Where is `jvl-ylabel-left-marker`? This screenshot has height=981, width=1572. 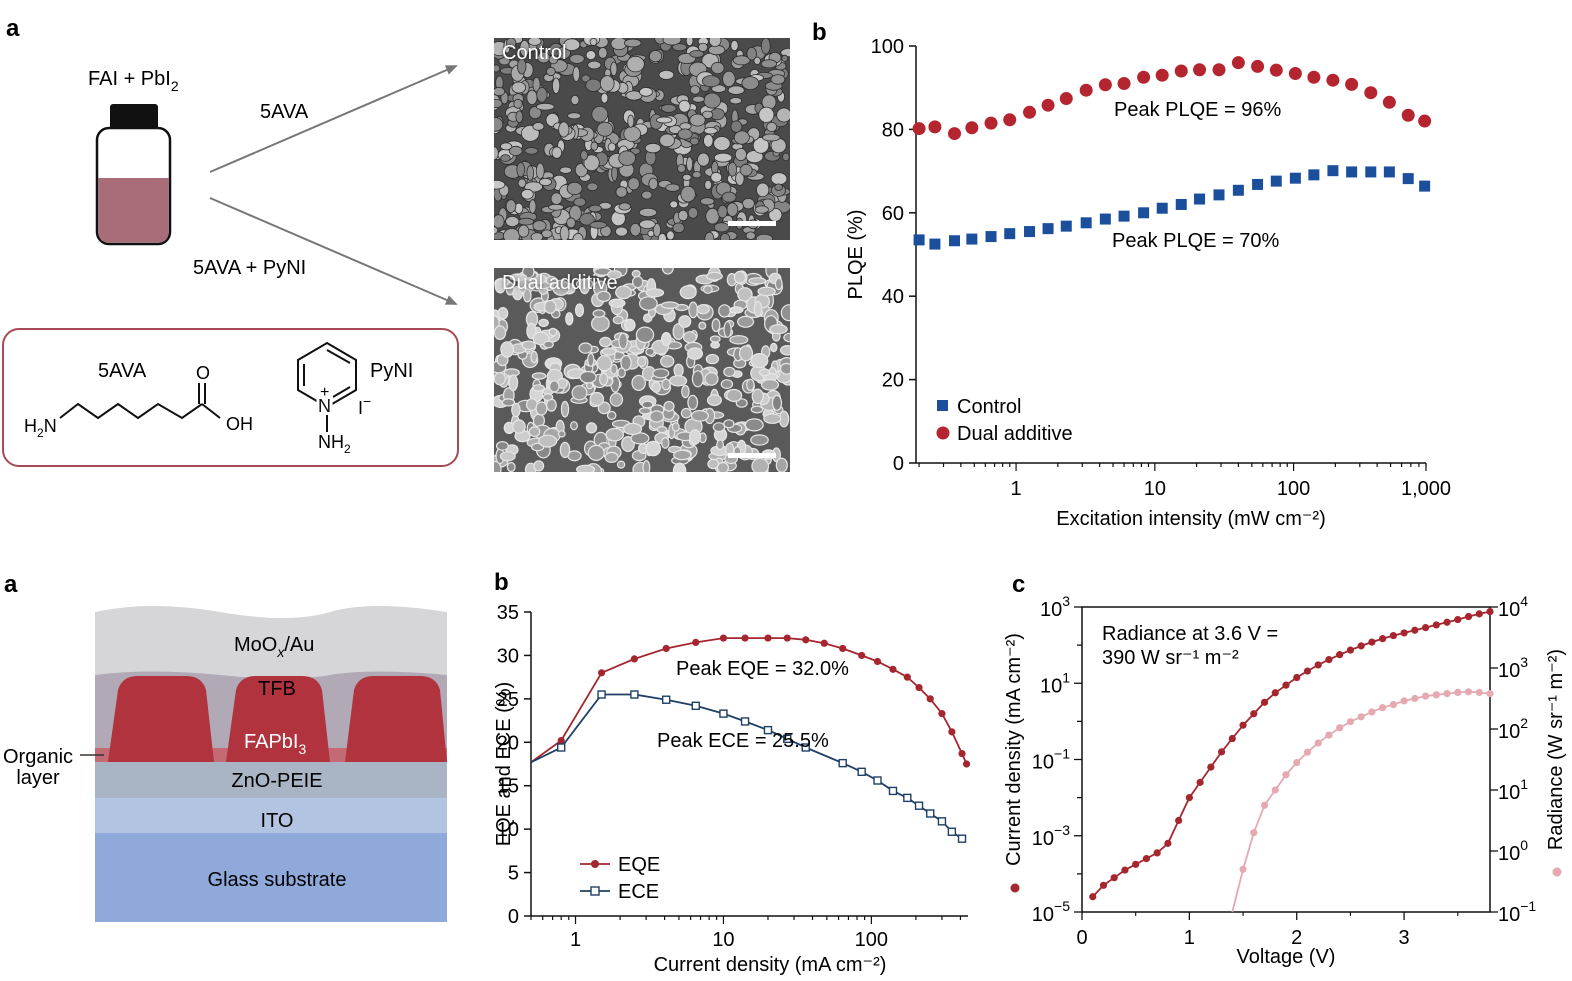 jvl-ylabel-left-marker is located at coordinates (1015, 888).